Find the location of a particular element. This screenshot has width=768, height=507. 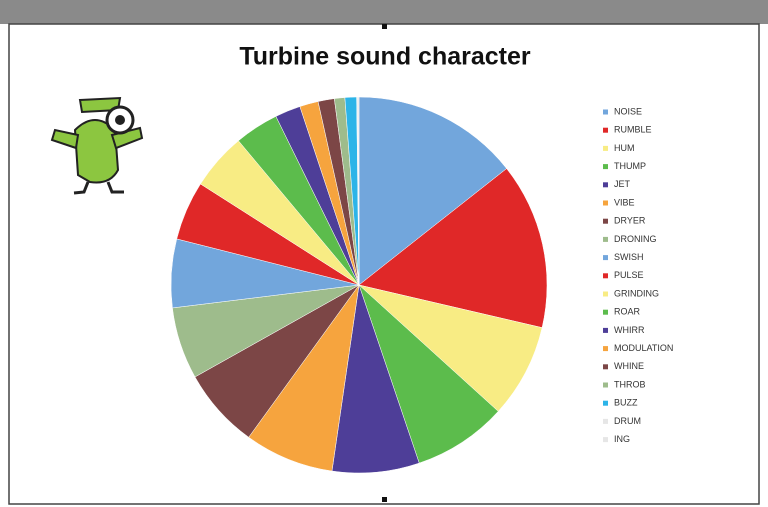

legend-label: THUMP is located at coordinates (630, 166).